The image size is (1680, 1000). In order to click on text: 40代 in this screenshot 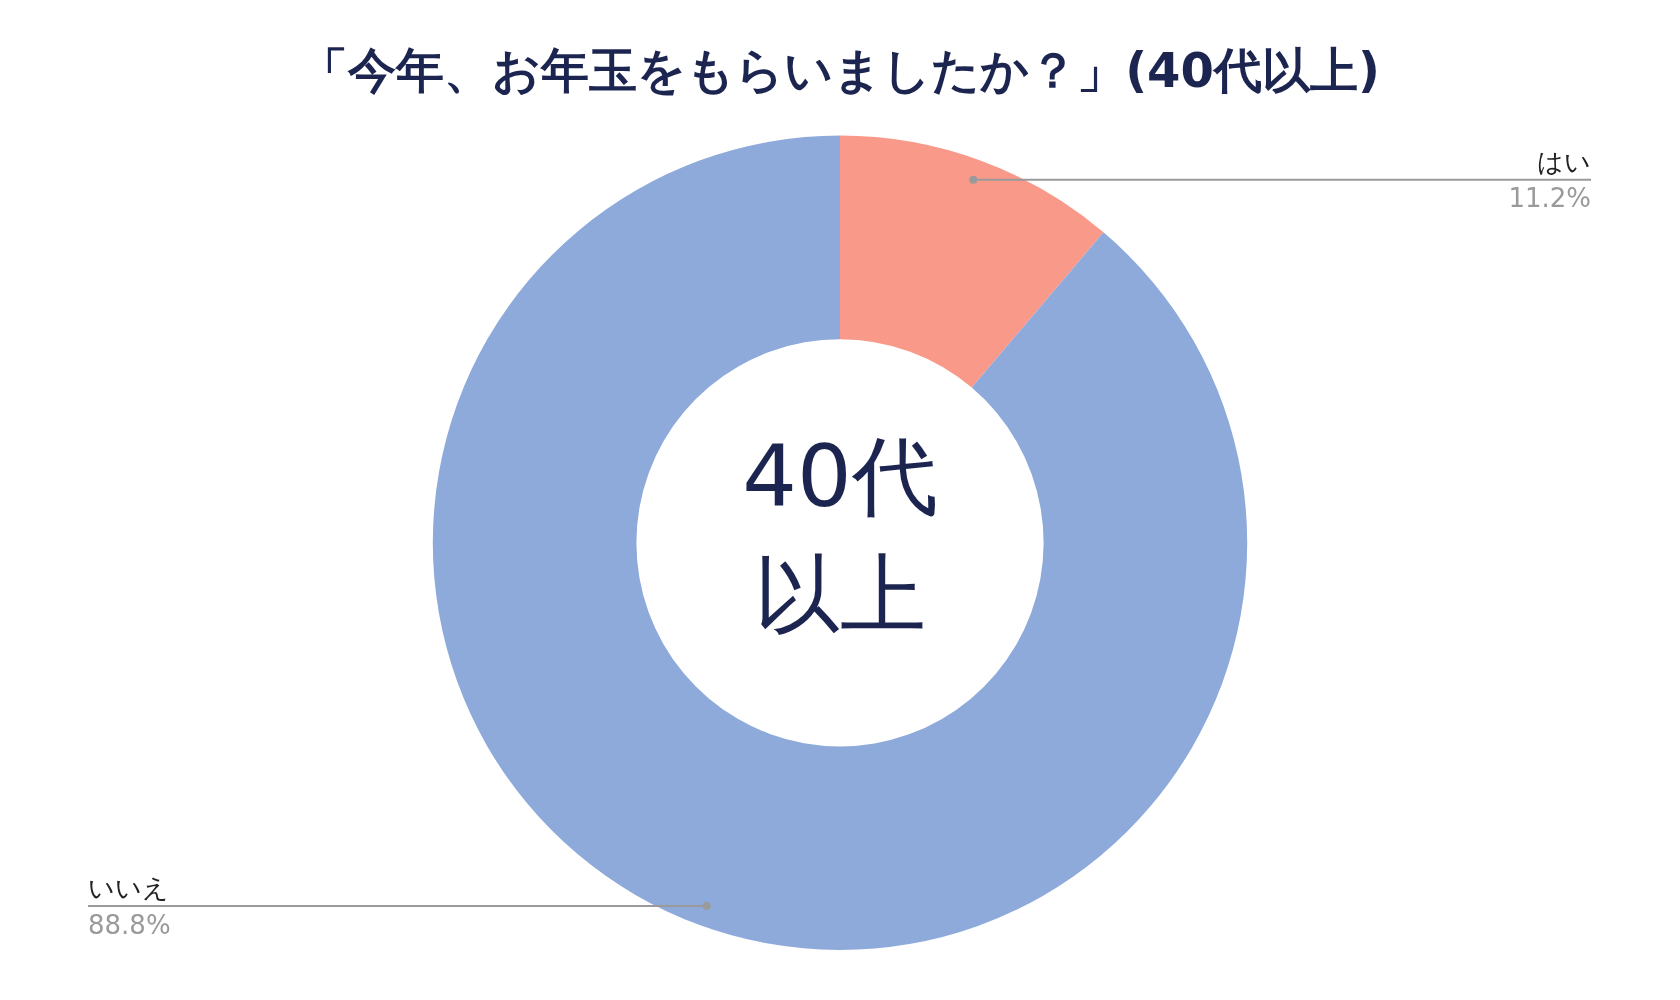, I will do `click(840, 476)`.